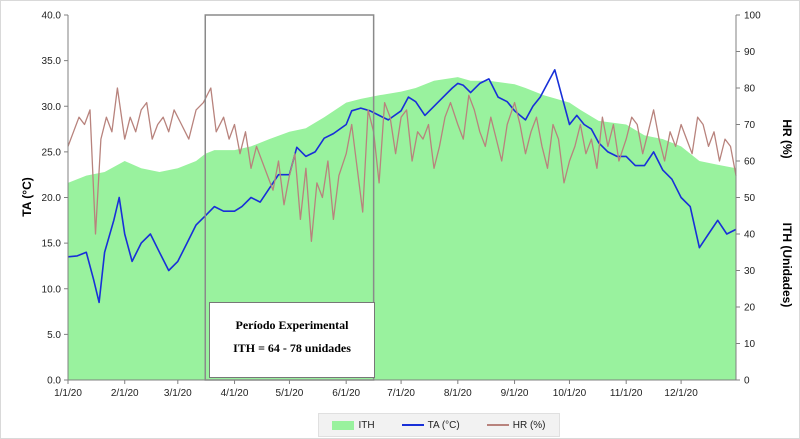 This screenshot has height=439, width=800. Describe the element at coordinates (787, 265) in the screenshot. I see `y-right-axis-title-ith: ITH (Unidades)` at that location.